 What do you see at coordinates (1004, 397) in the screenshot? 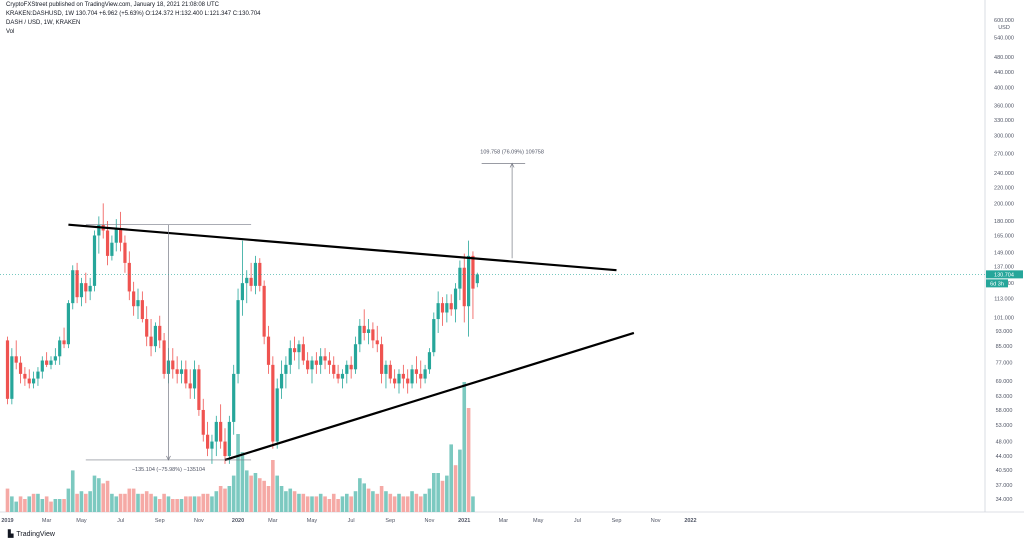
I see `price-tick-label: 63.000` at bounding box center [1004, 397].